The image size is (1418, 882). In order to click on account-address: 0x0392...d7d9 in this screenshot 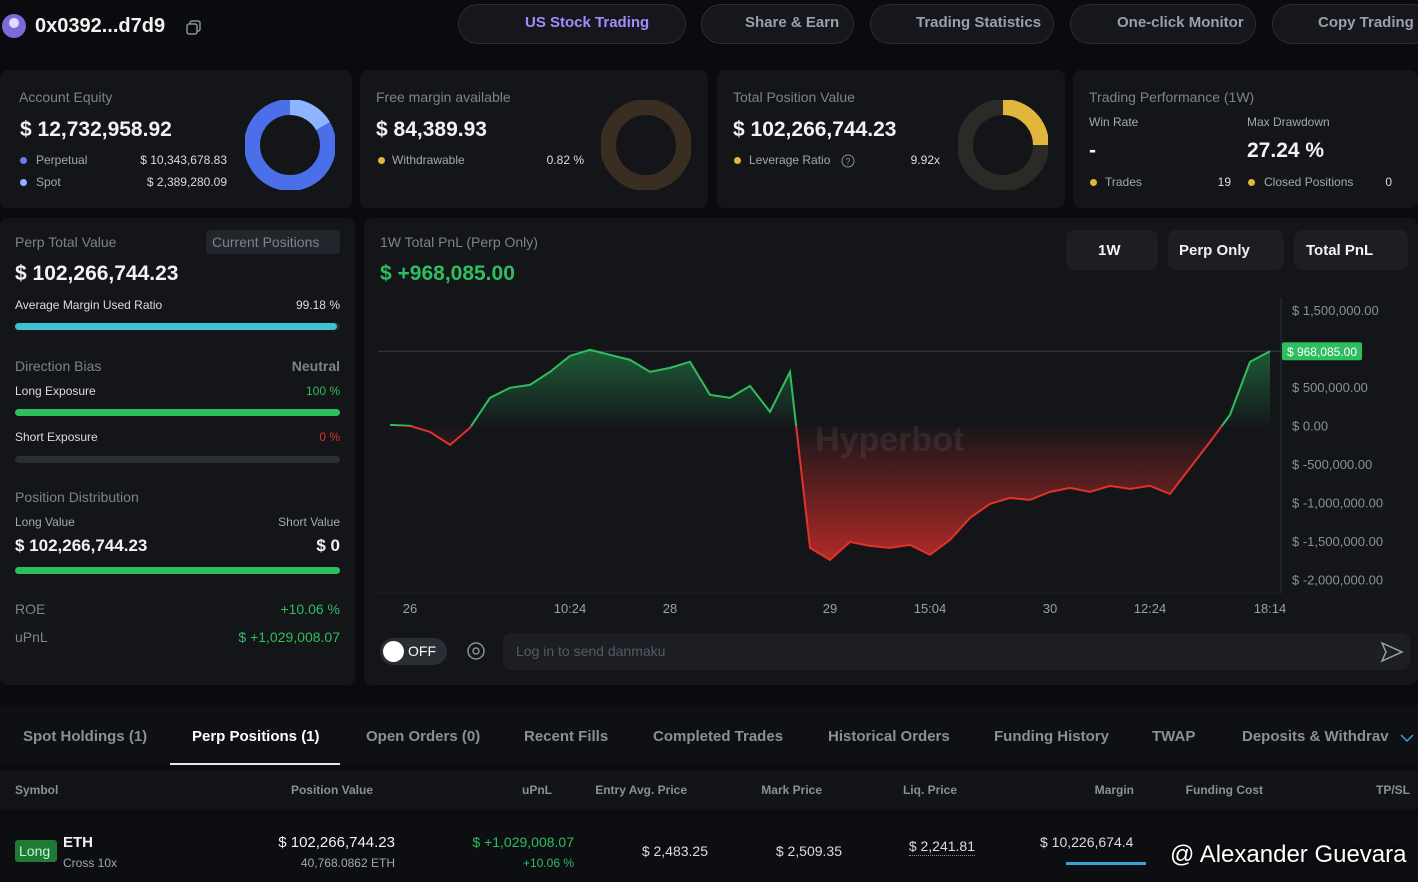, I will do `click(100, 26)`.